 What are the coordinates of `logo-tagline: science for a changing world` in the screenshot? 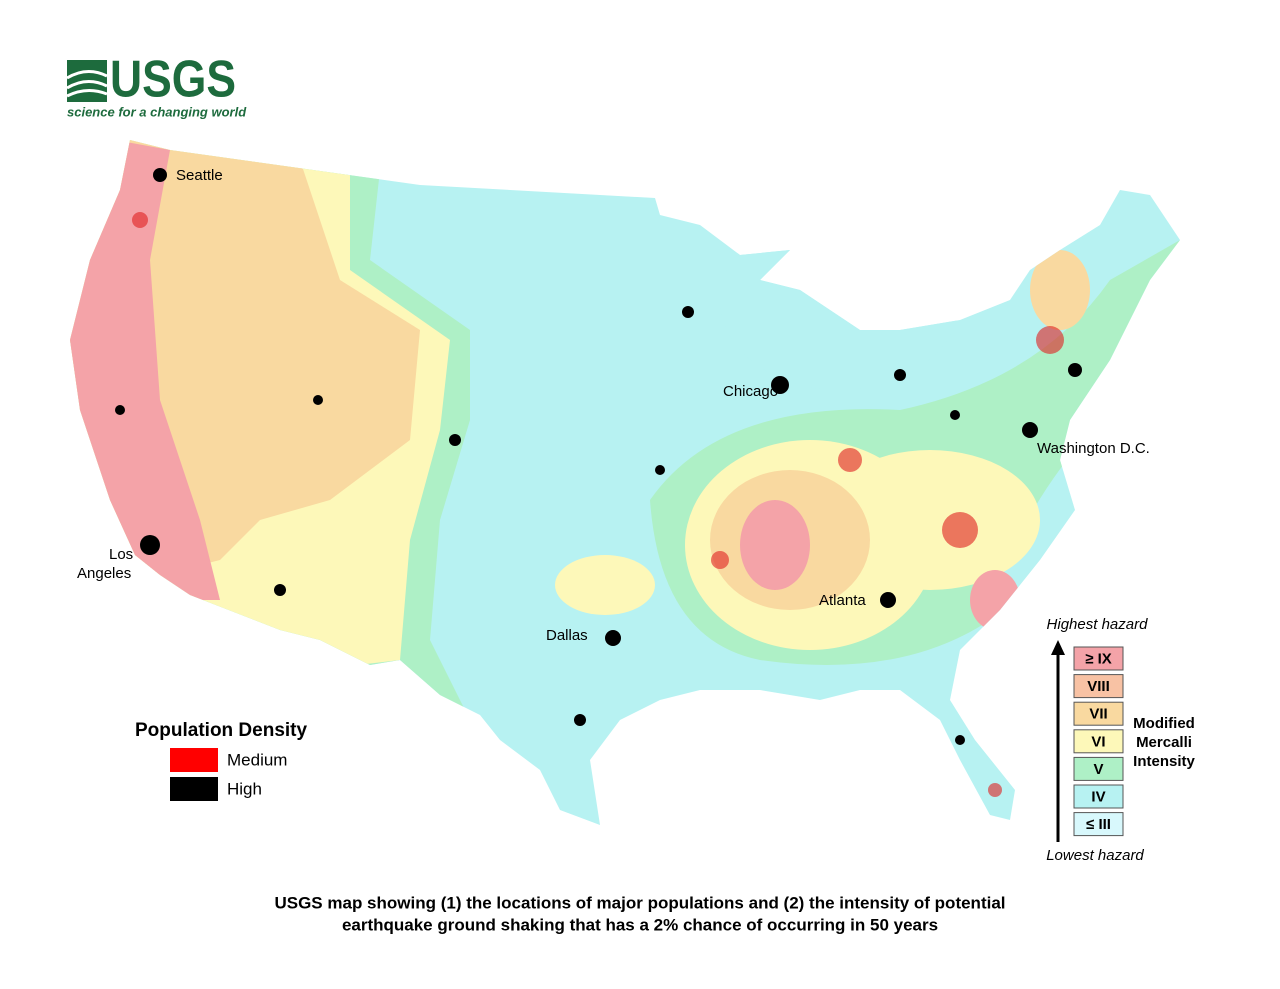 It's located at (157, 111).